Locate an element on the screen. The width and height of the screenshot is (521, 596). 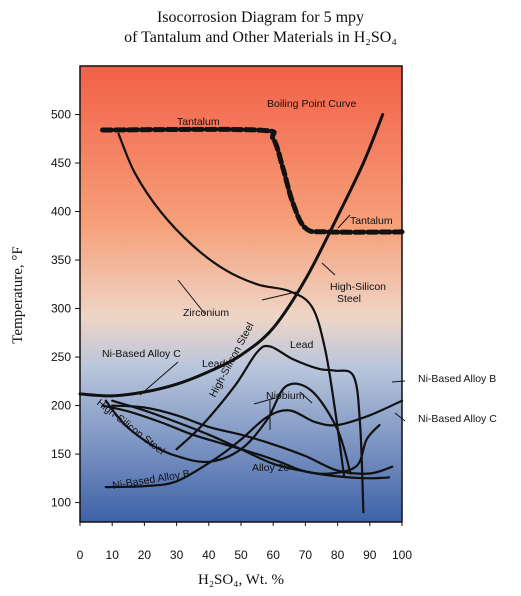
nbAlloyB-curve is located at coordinates (254, 444).